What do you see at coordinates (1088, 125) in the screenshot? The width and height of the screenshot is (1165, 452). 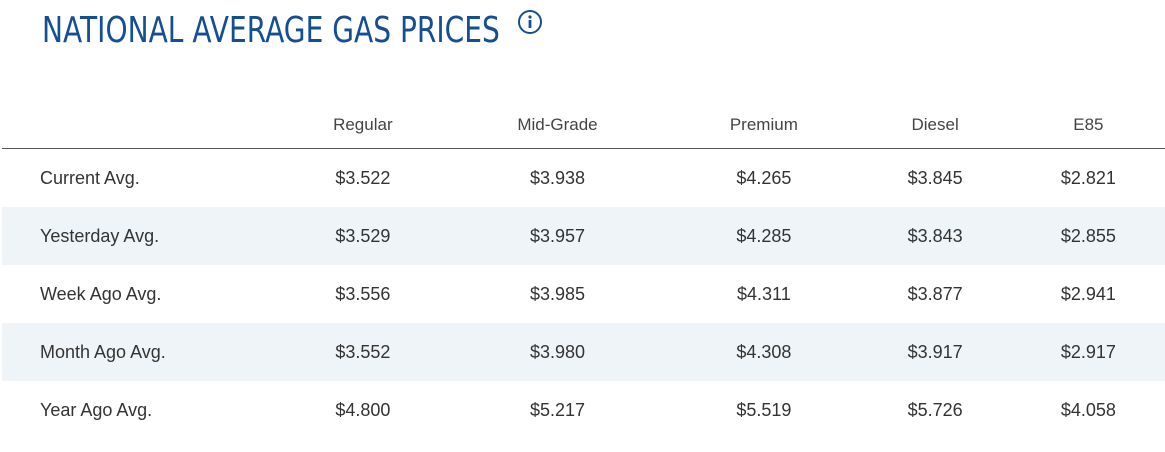 I see `column-header: E85` at bounding box center [1088, 125].